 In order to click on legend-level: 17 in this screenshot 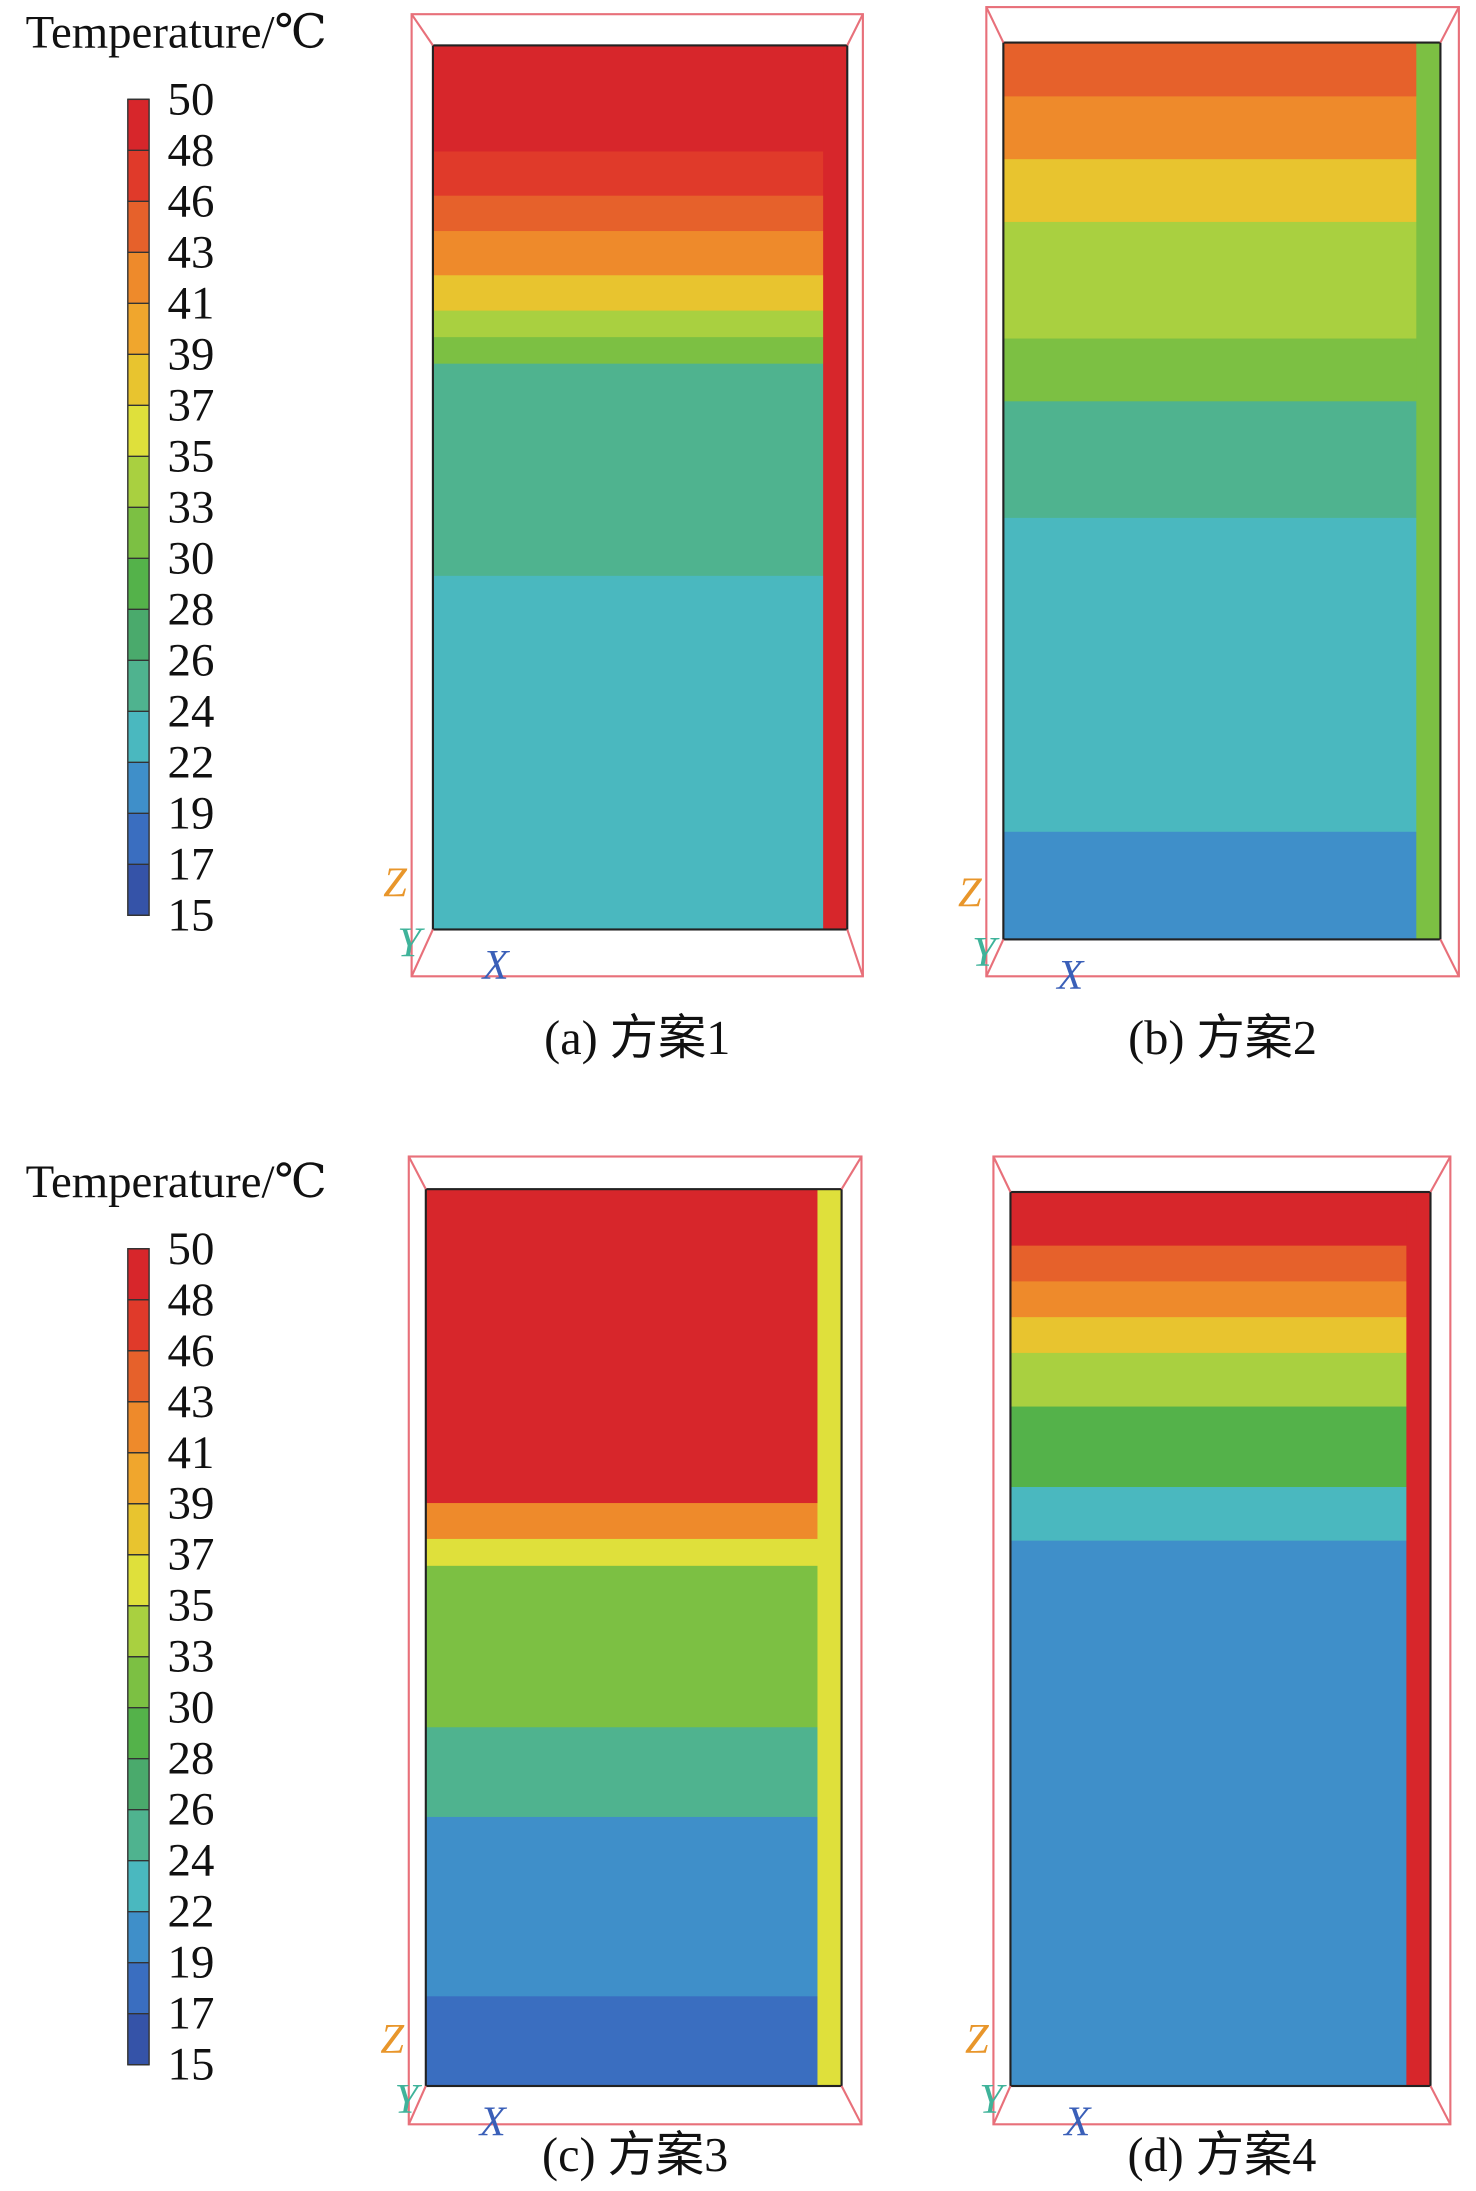, I will do `click(191, 864)`.